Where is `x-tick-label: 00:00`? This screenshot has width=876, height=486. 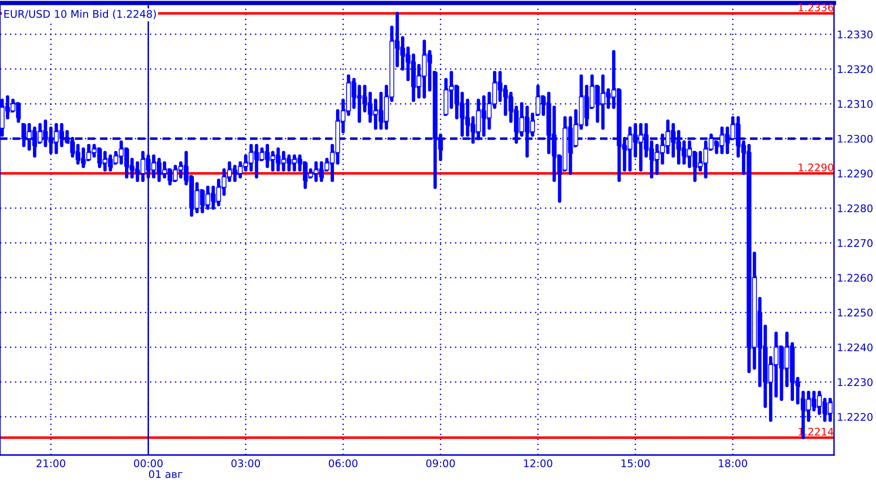
x-tick-label: 00:00 is located at coordinates (148, 463).